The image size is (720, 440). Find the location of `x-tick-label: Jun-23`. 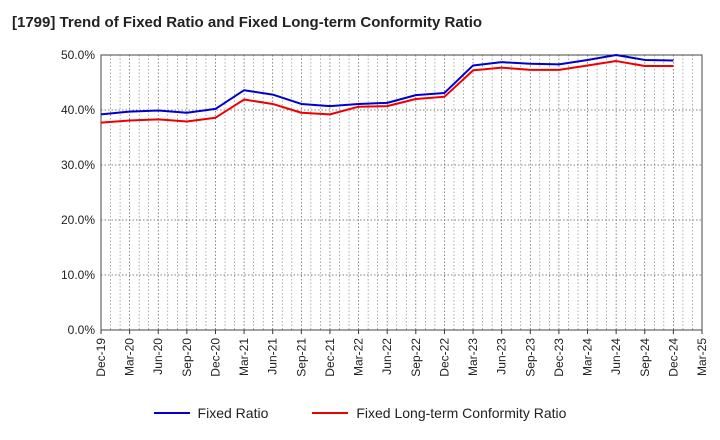

x-tick-label: Jun-23 is located at coordinates (502, 356).